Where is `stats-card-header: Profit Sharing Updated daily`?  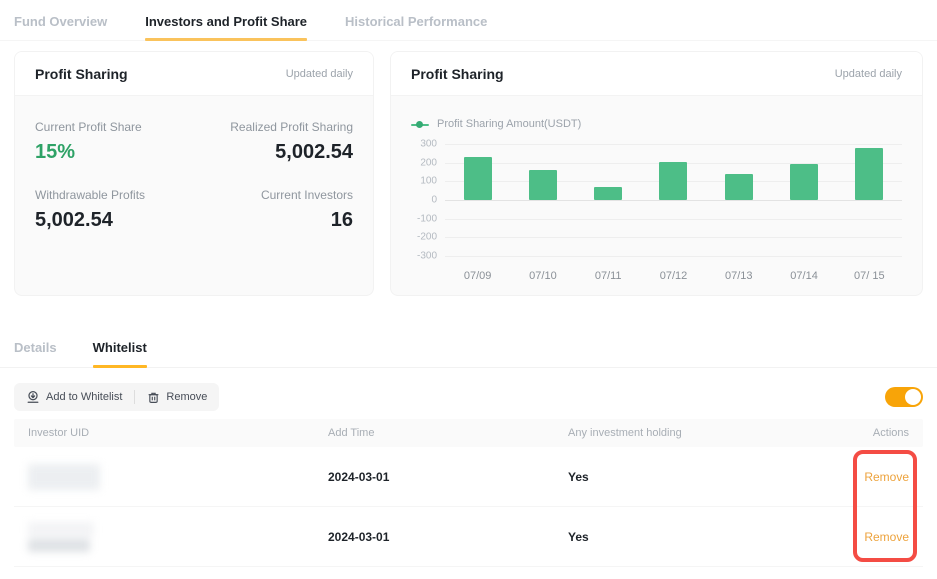 stats-card-header: Profit Sharing Updated daily is located at coordinates (194, 74).